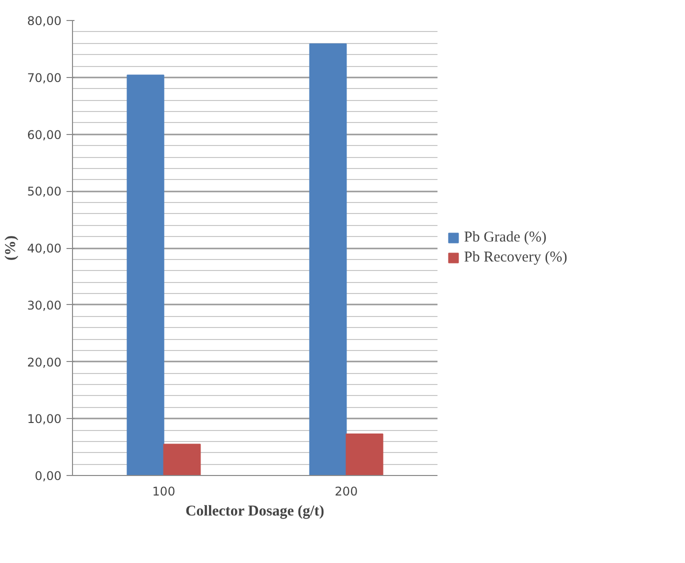 This screenshot has height=563, width=685. What do you see at coordinates (44, 249) in the screenshot?
I see `y-tick-label: 40,00` at bounding box center [44, 249].